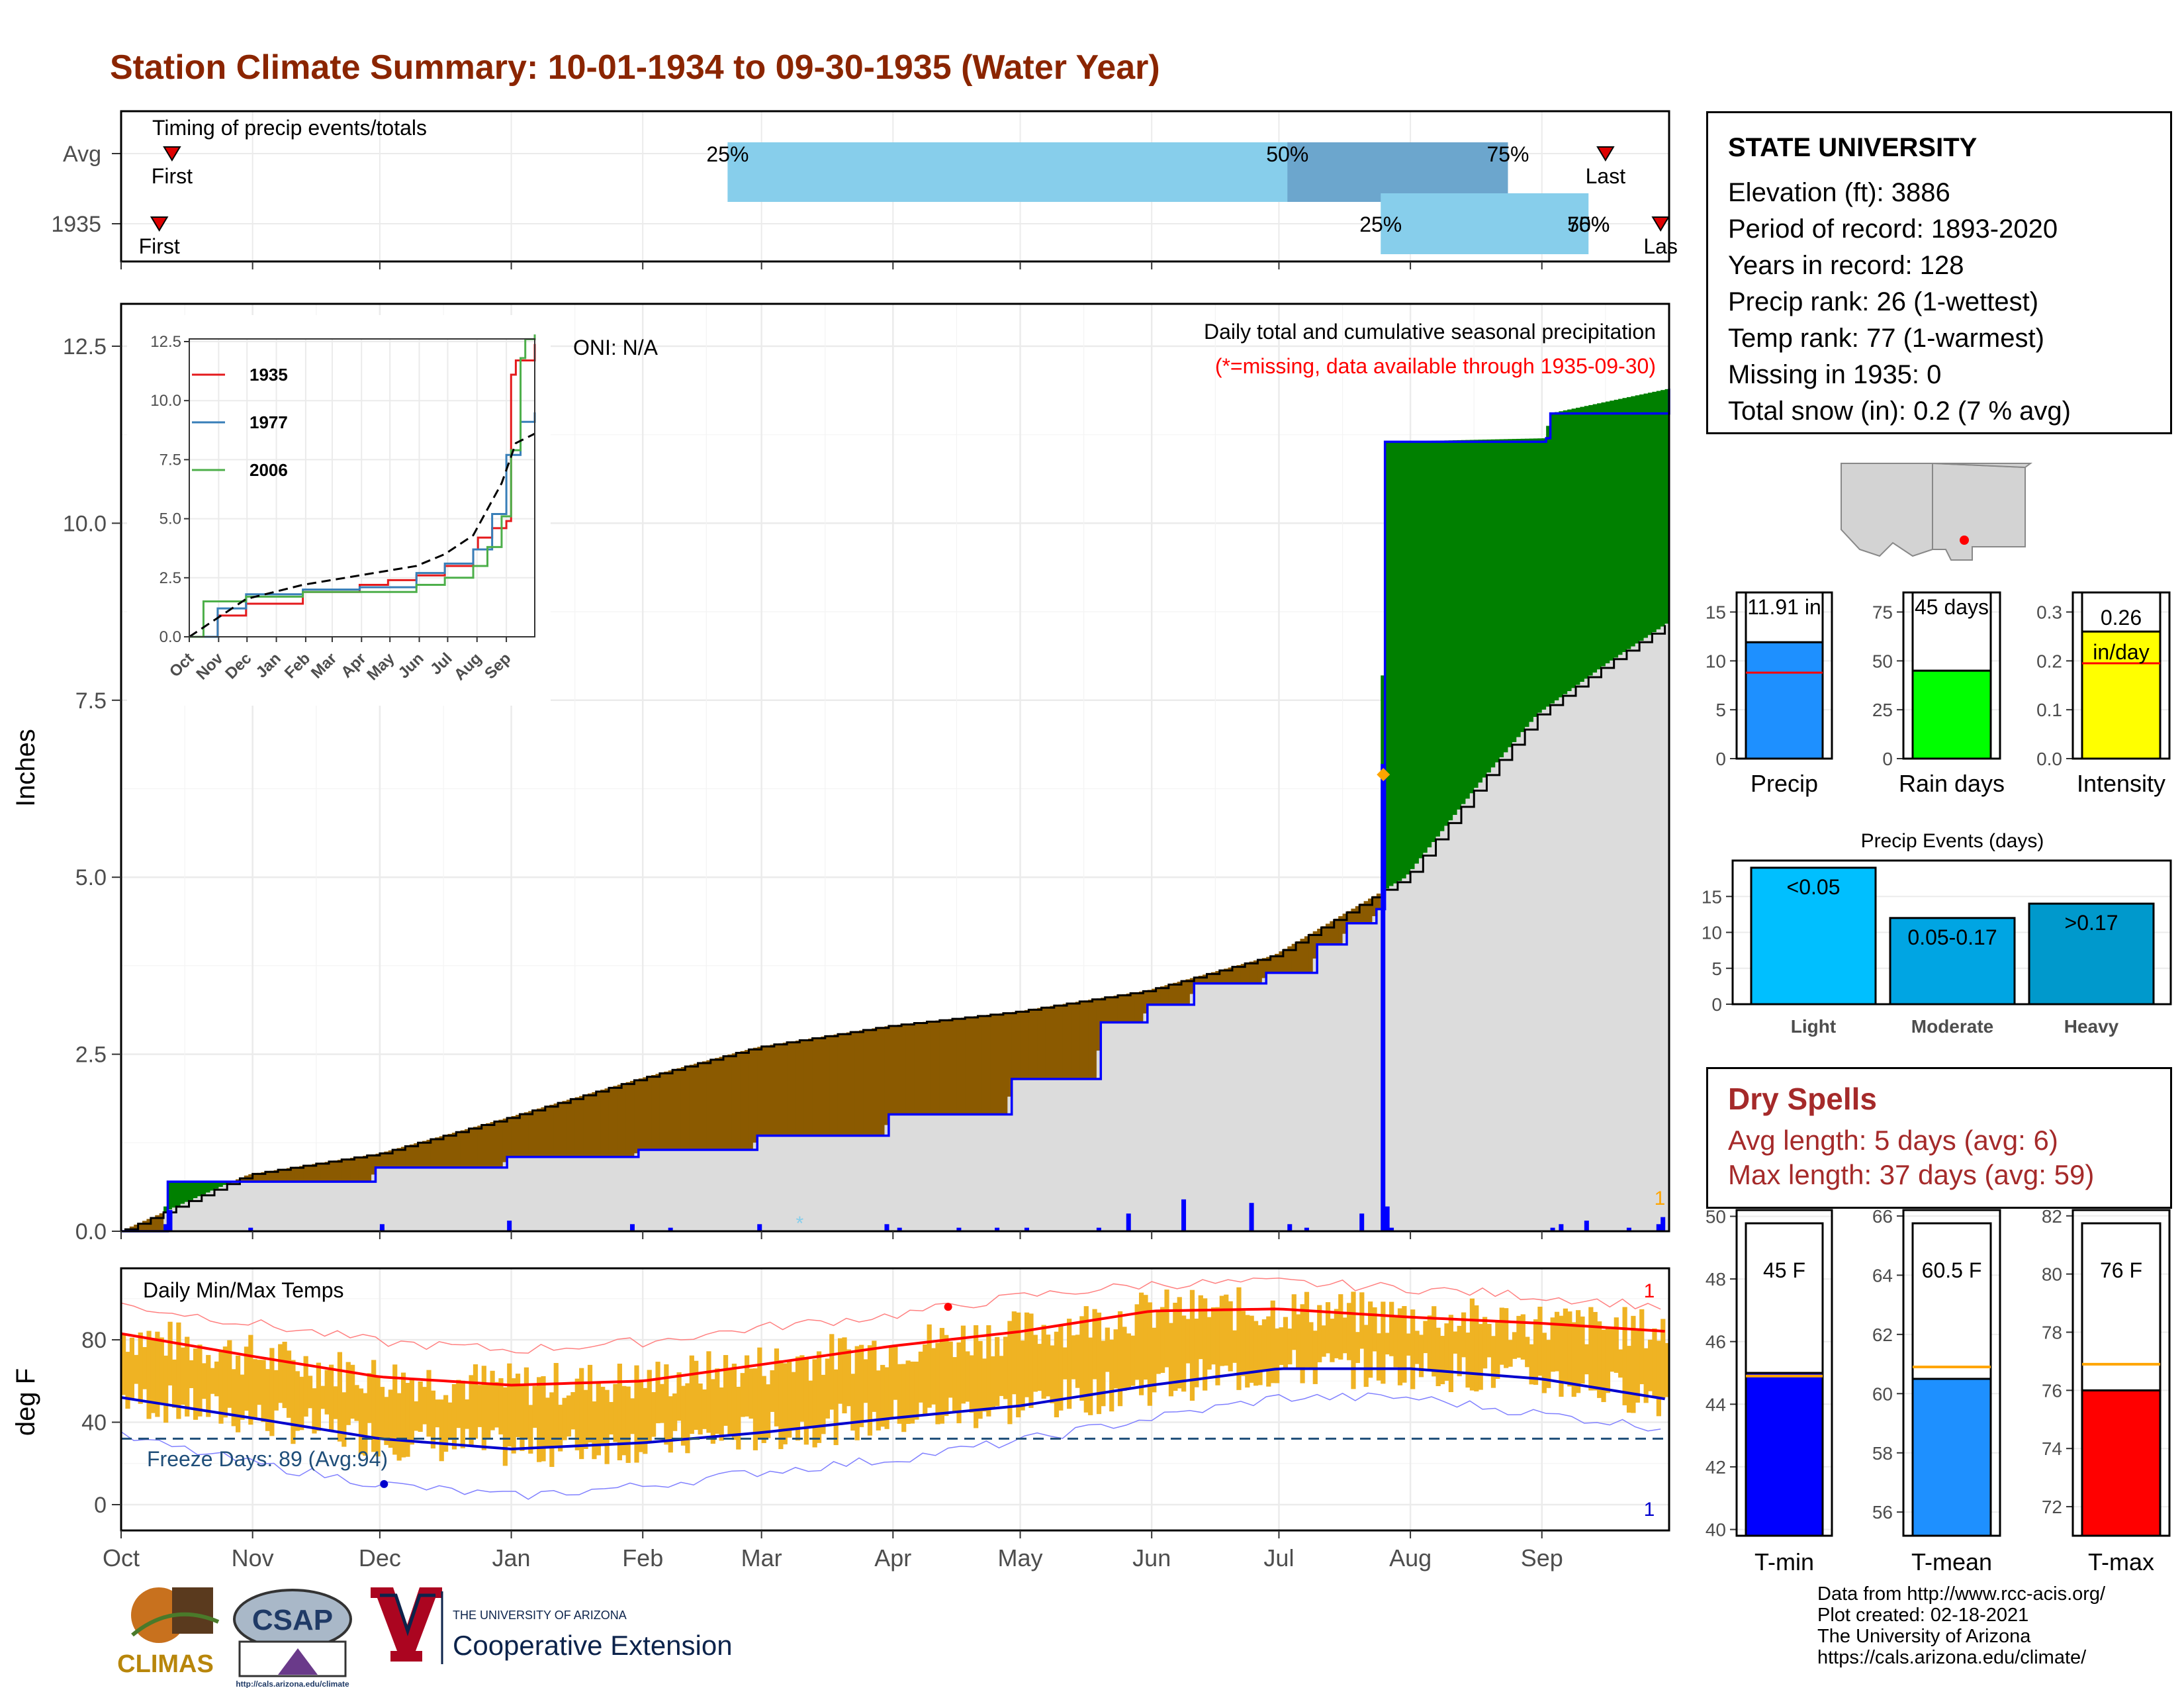 The height and width of the screenshot is (1688, 2184). Describe the element at coordinates (1803, 1099) in the screenshot. I see `dry-spells-title: Dry Spells` at that location.